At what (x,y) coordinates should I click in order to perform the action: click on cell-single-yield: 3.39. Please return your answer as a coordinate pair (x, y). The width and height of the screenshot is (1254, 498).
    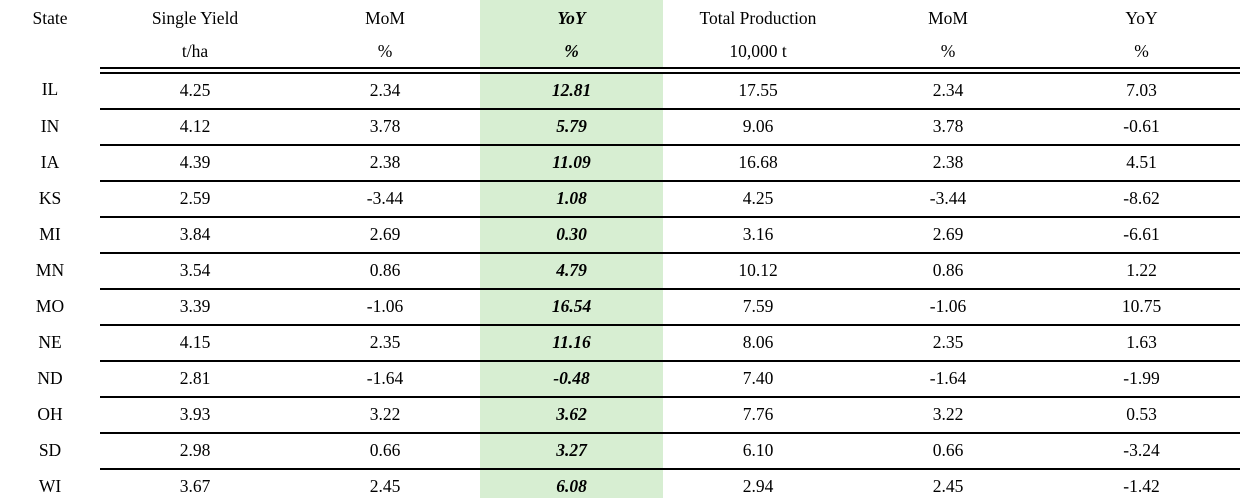
    Looking at the image, I should click on (195, 307).